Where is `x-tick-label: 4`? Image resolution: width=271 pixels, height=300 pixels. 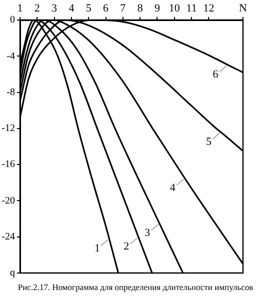
x-tick-label: 4 is located at coordinates (71, 8).